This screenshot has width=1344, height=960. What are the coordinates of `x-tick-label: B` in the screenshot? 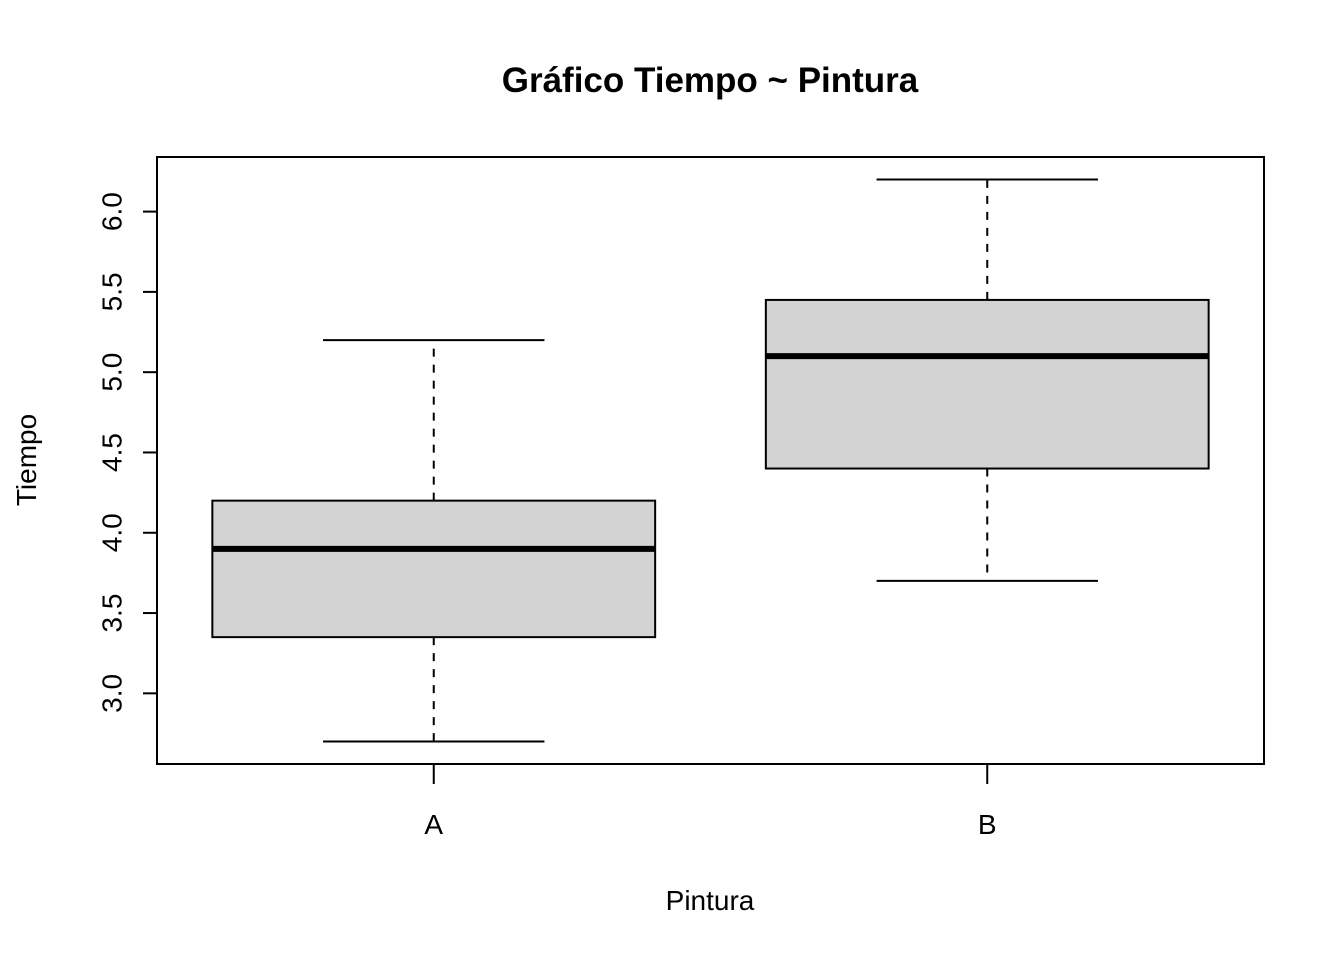 It's located at (987, 824).